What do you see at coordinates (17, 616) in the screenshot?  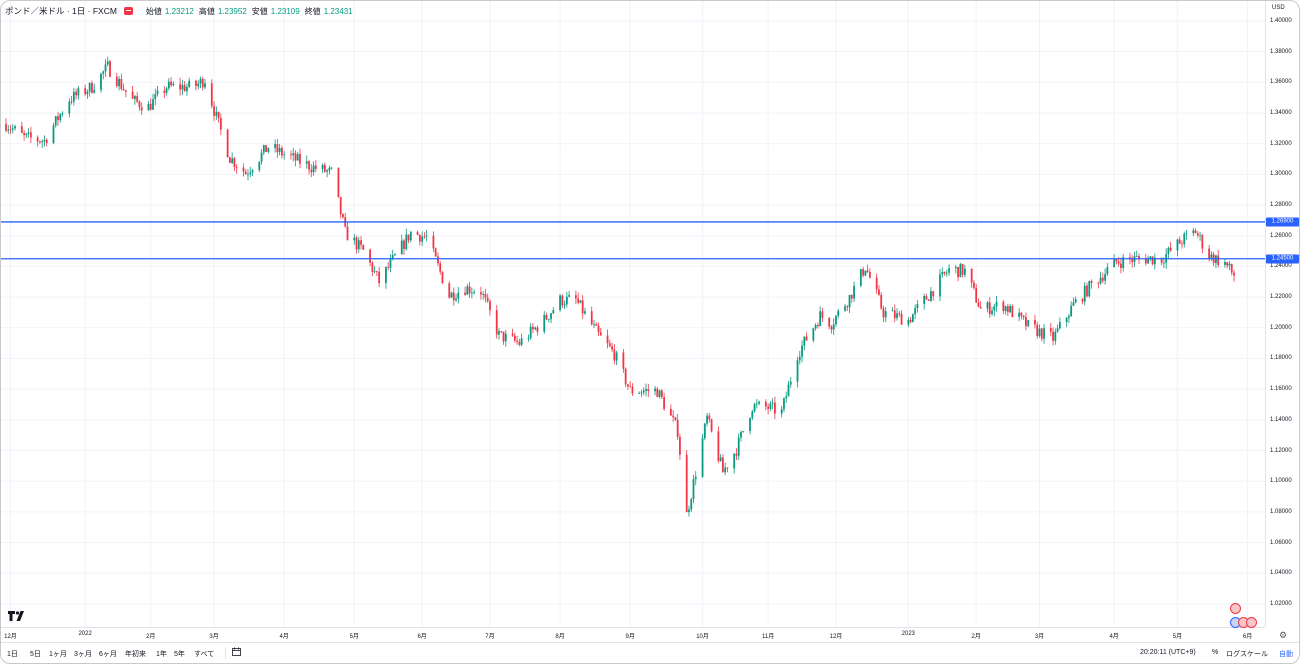 I see `tradingview-logo-icon` at bounding box center [17, 616].